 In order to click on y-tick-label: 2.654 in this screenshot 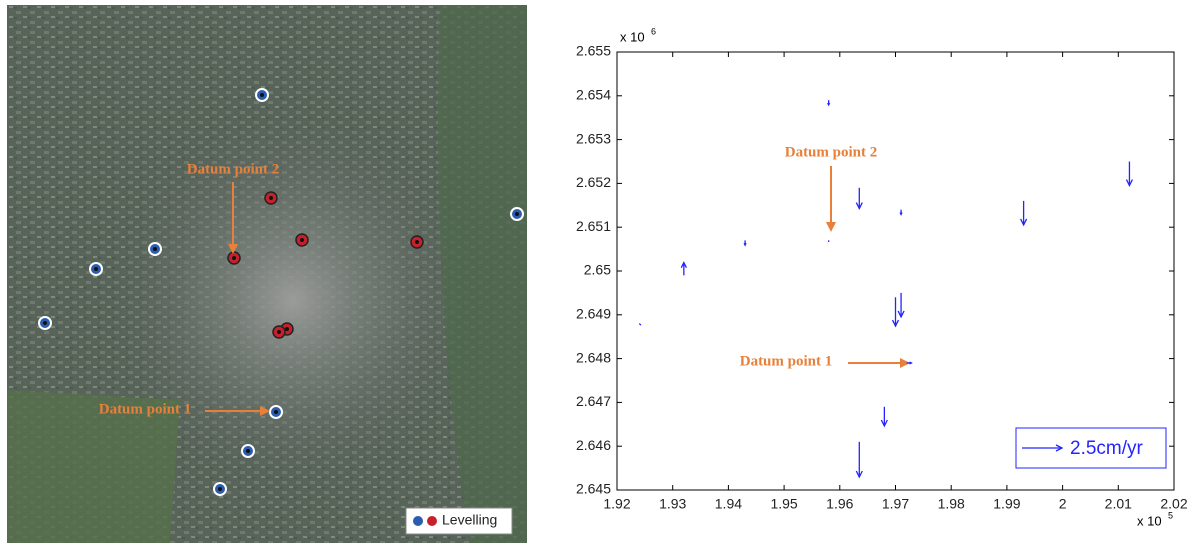, I will do `click(593, 95)`.